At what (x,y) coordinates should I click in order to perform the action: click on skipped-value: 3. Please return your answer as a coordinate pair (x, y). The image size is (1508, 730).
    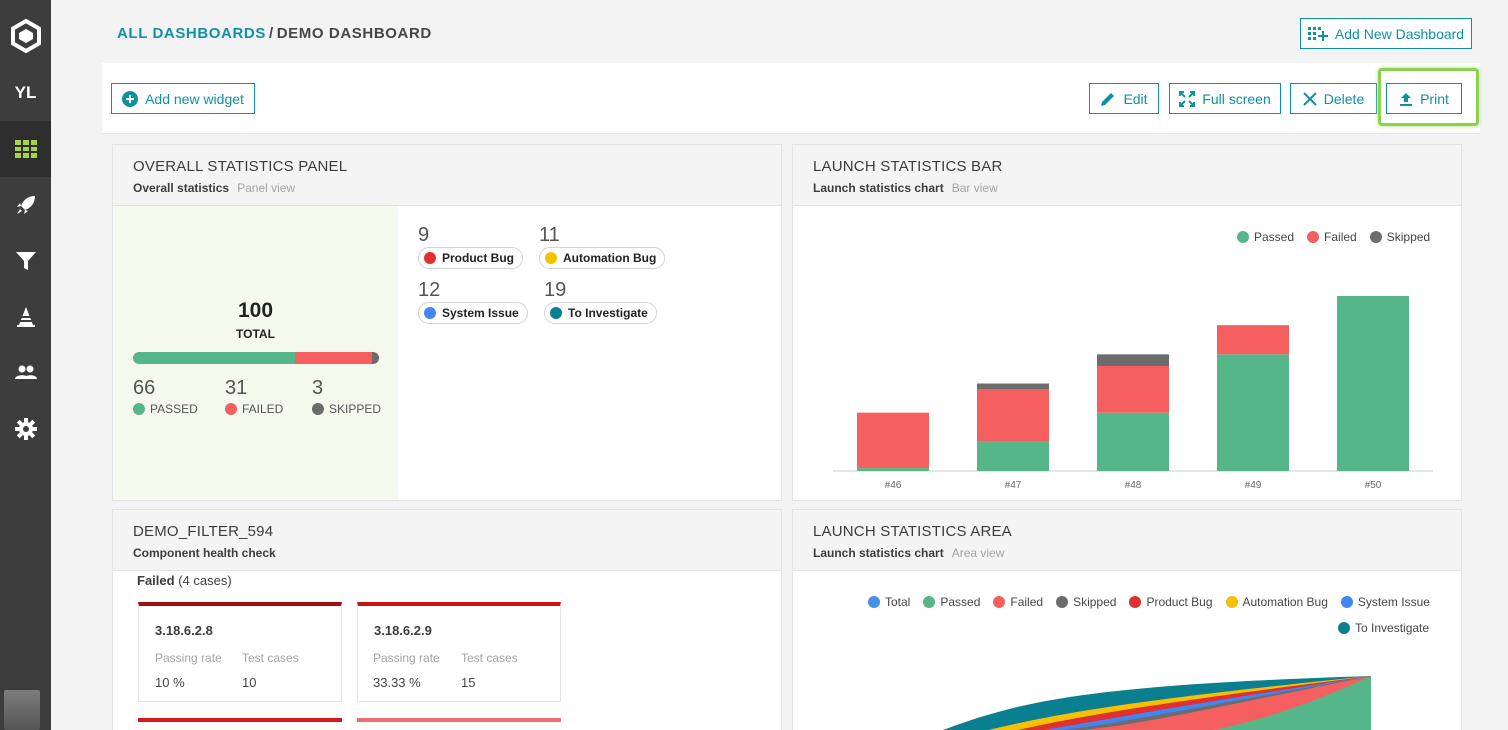
    Looking at the image, I should click on (318, 388).